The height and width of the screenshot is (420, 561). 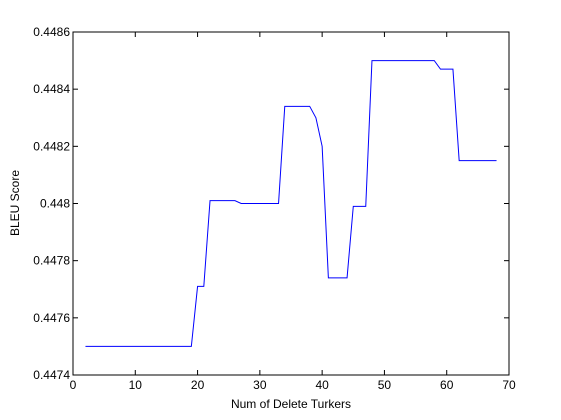 I want to click on x-tick-label: 20, so click(x=198, y=385).